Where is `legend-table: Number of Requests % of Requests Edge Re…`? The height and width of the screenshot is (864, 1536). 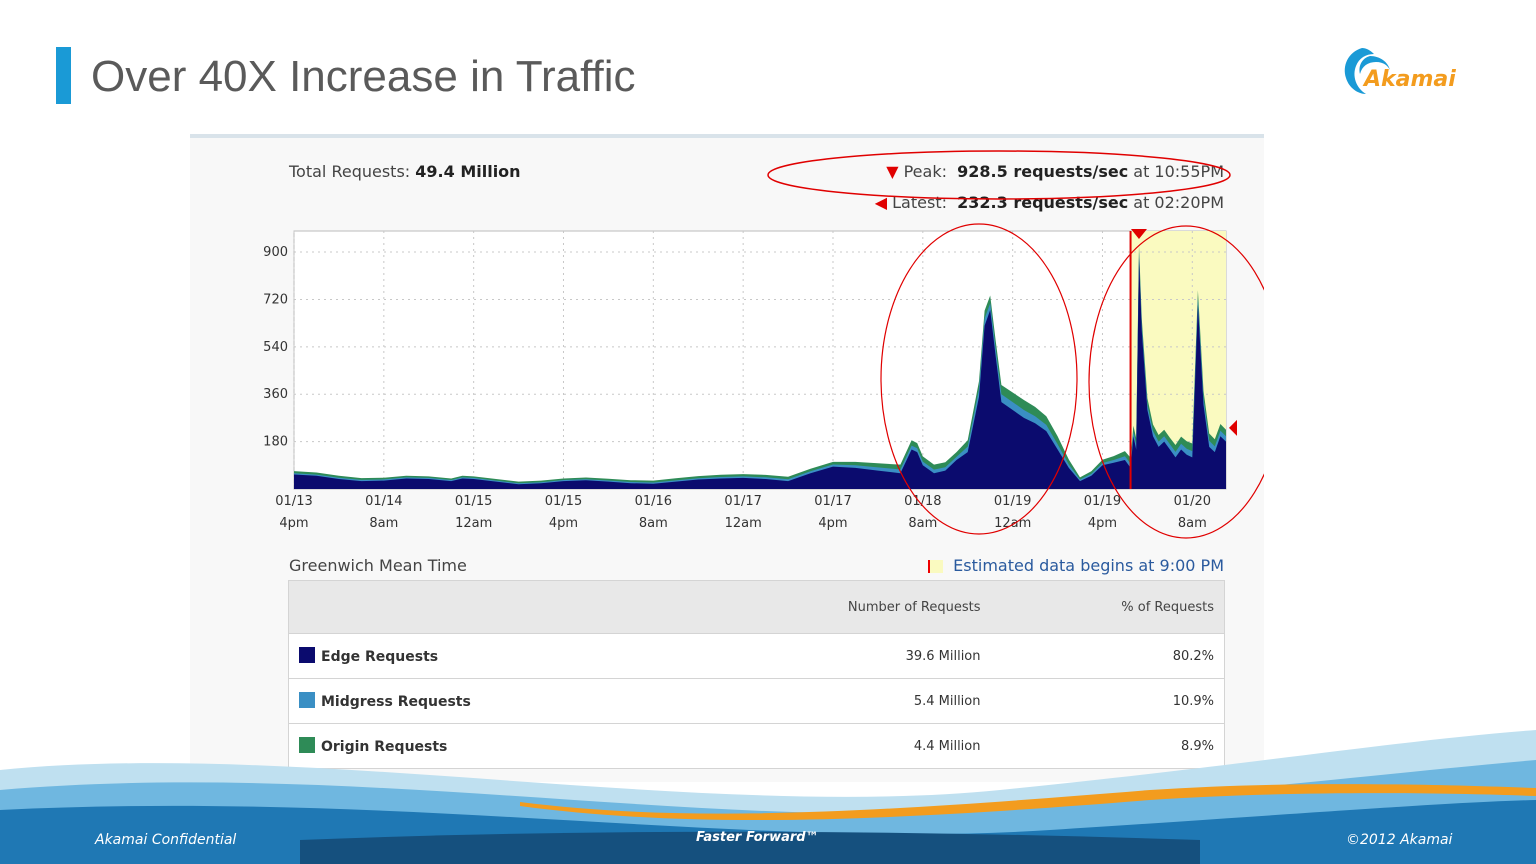 legend-table: Number of Requests % of Requests Edge Re… is located at coordinates (756, 674).